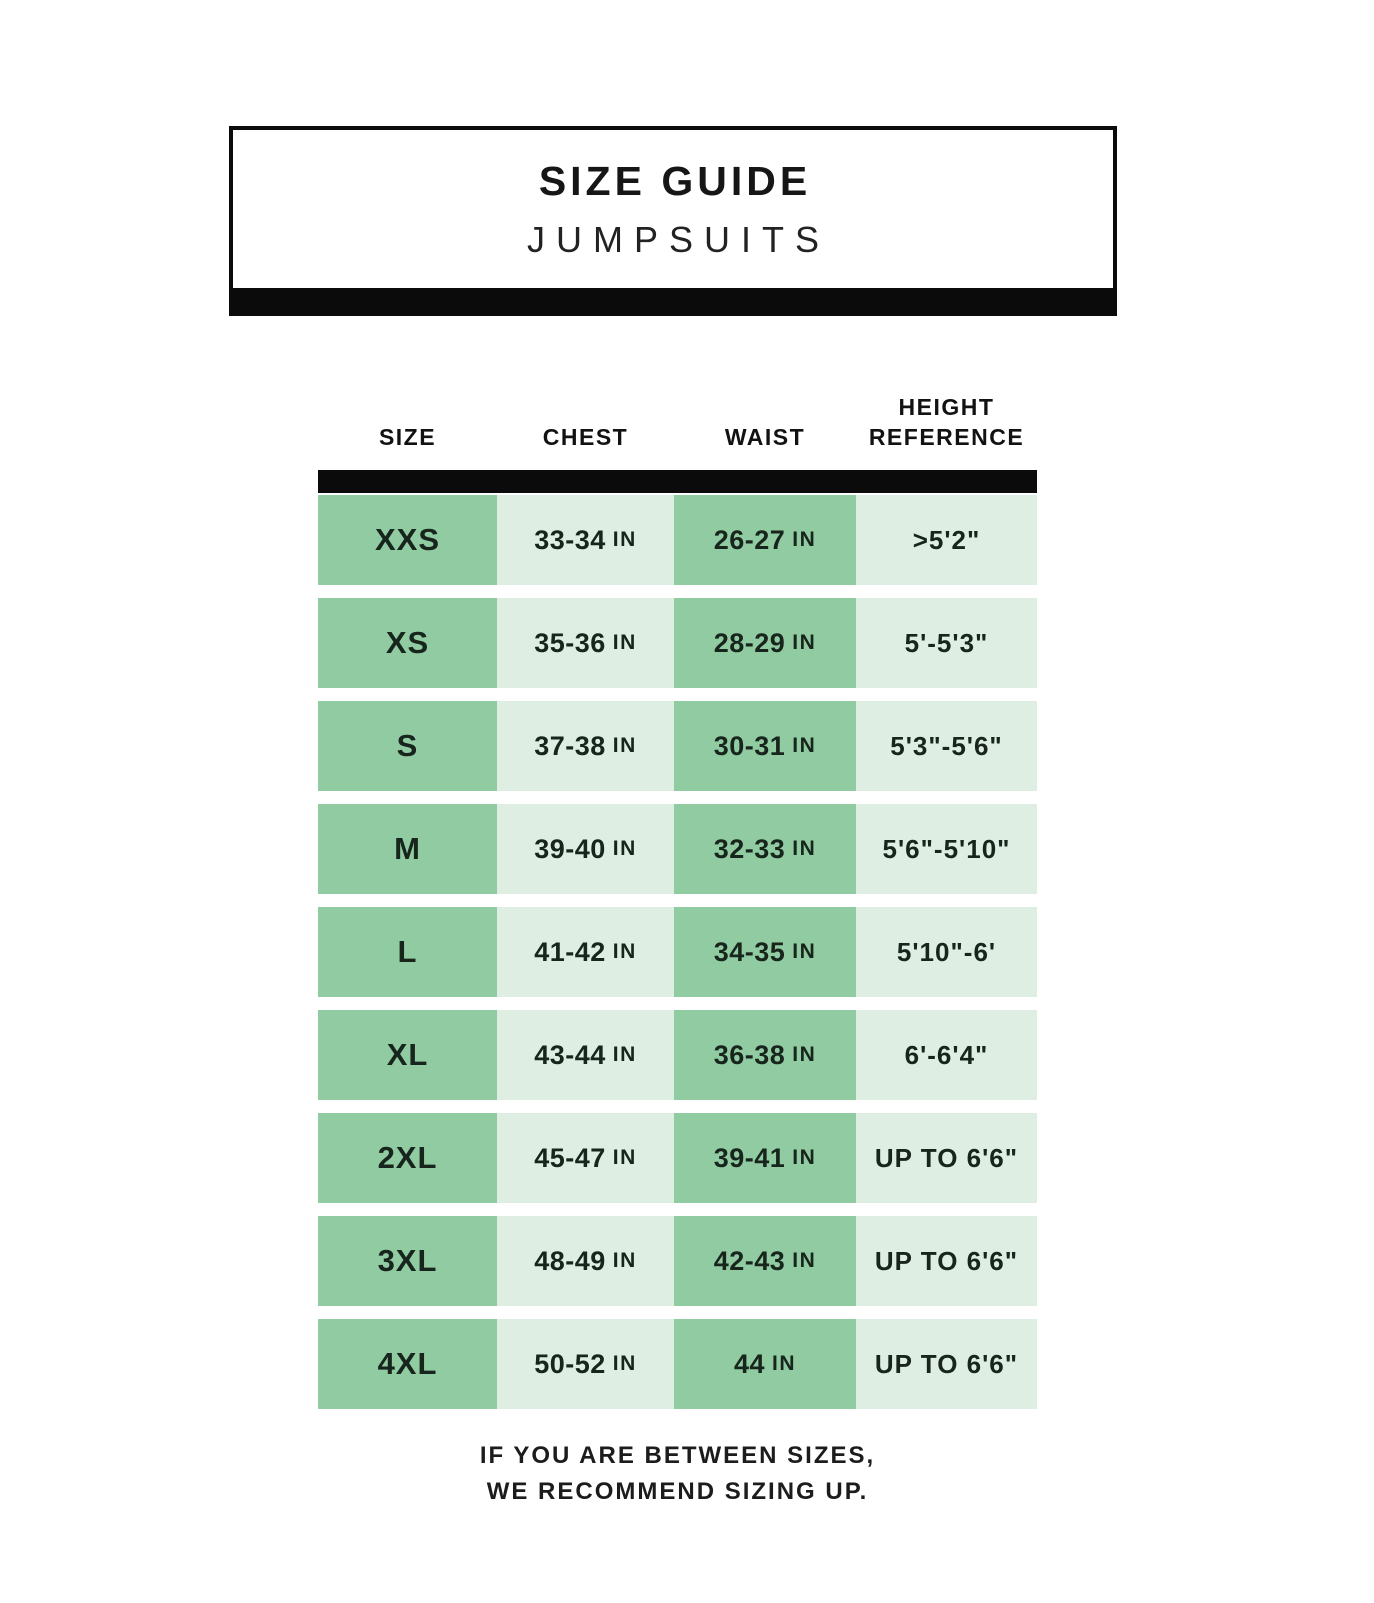  I want to click on column-header-chest: CHEST, so click(585, 437).